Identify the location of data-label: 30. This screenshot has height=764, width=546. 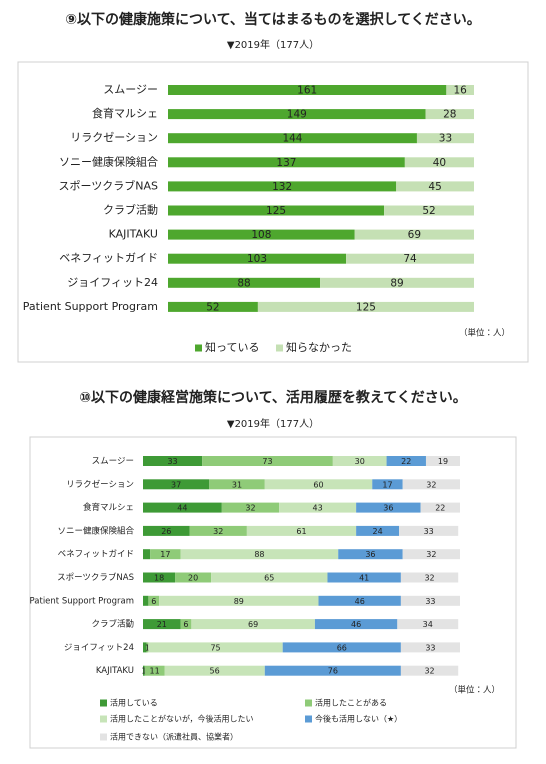
(360, 461).